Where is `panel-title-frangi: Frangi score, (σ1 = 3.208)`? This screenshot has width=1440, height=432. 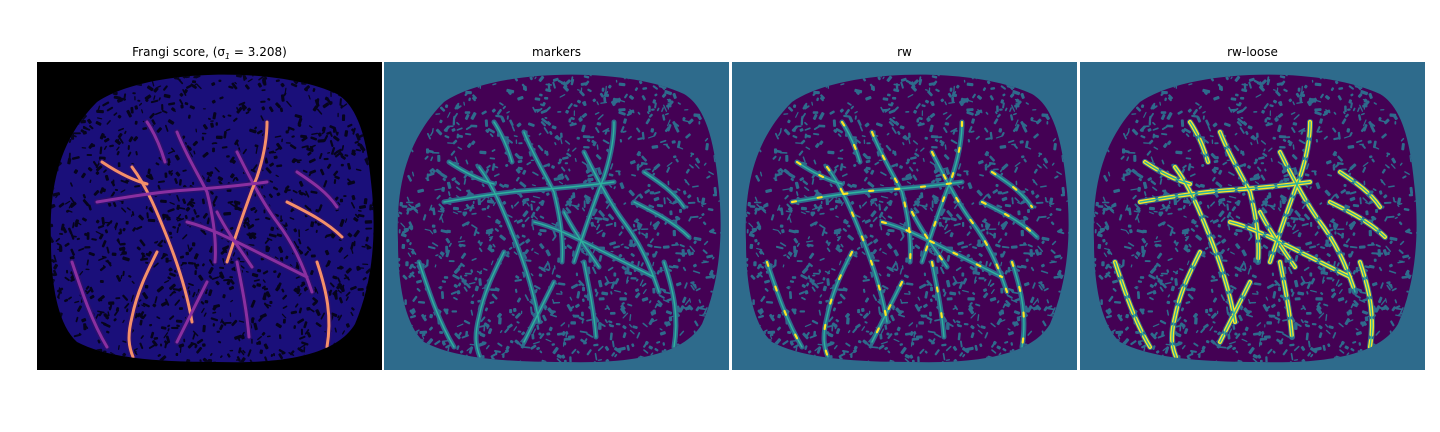 panel-title-frangi: Frangi score, (σ1 = 3.208) is located at coordinates (209, 52).